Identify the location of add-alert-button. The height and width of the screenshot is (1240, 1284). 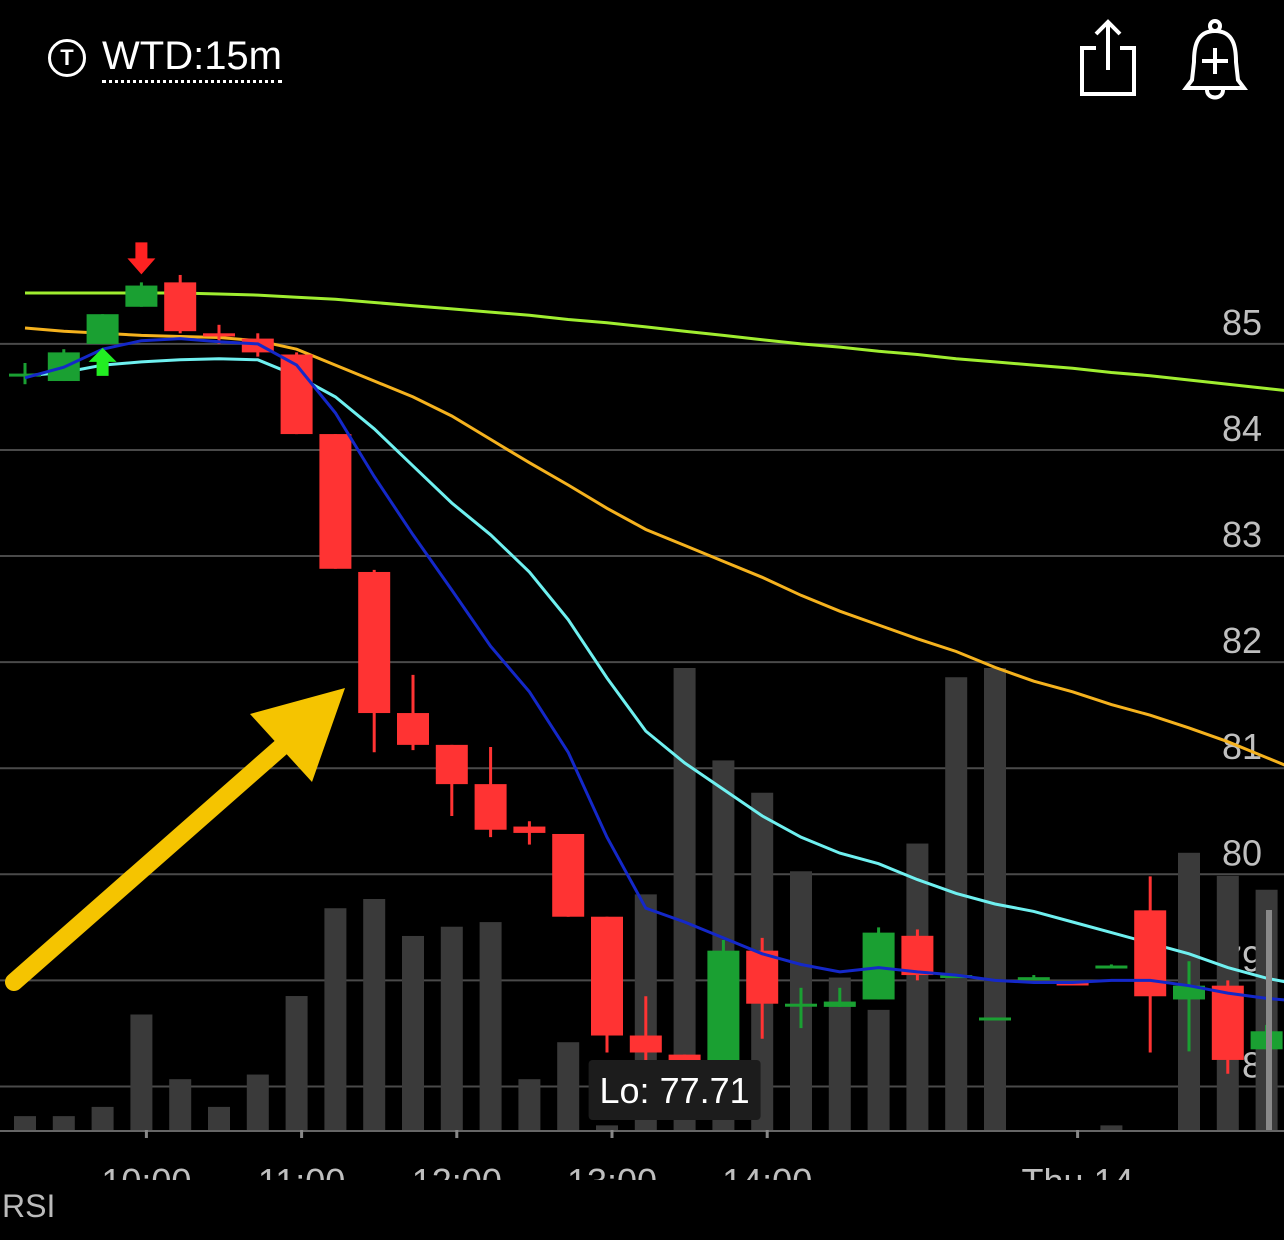
(1215, 61).